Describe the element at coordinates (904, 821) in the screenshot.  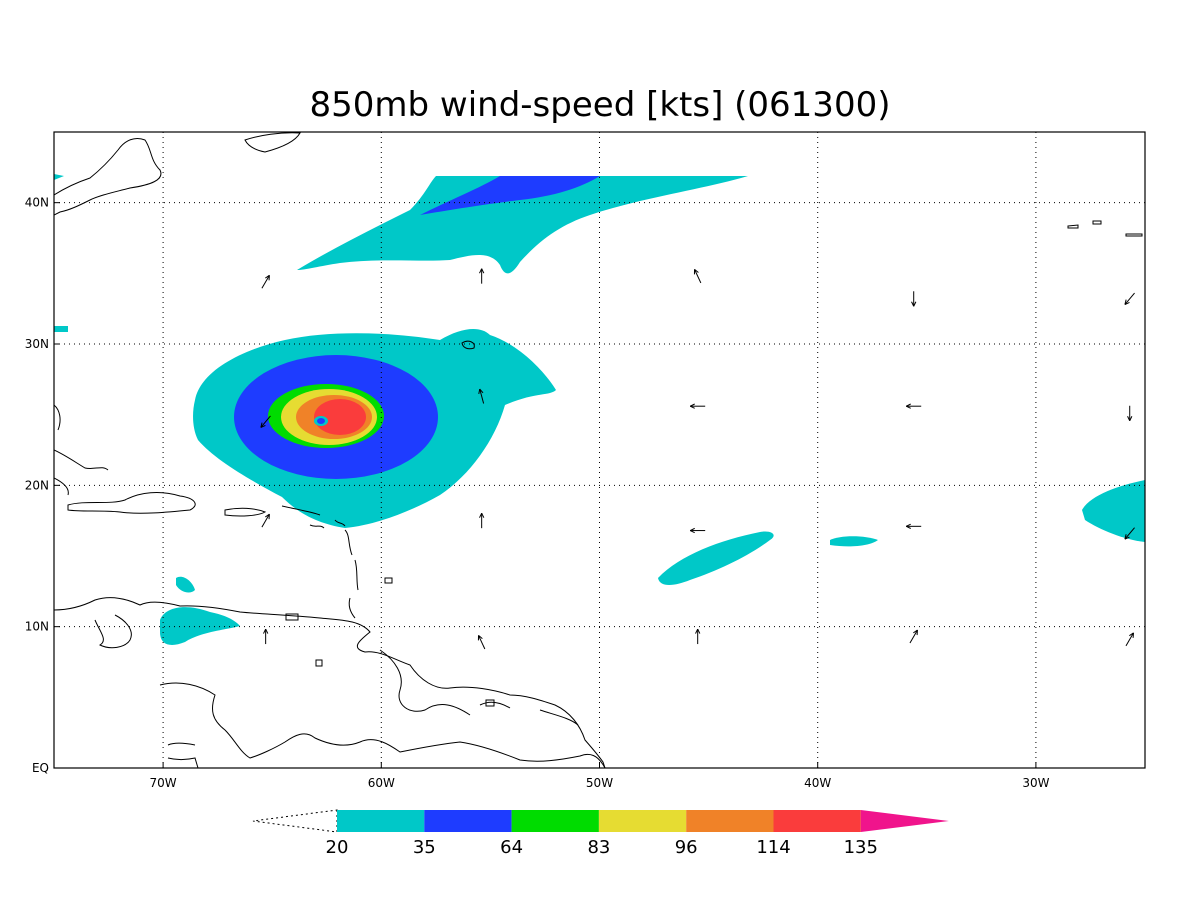
I see `colorbar-over-extension` at that location.